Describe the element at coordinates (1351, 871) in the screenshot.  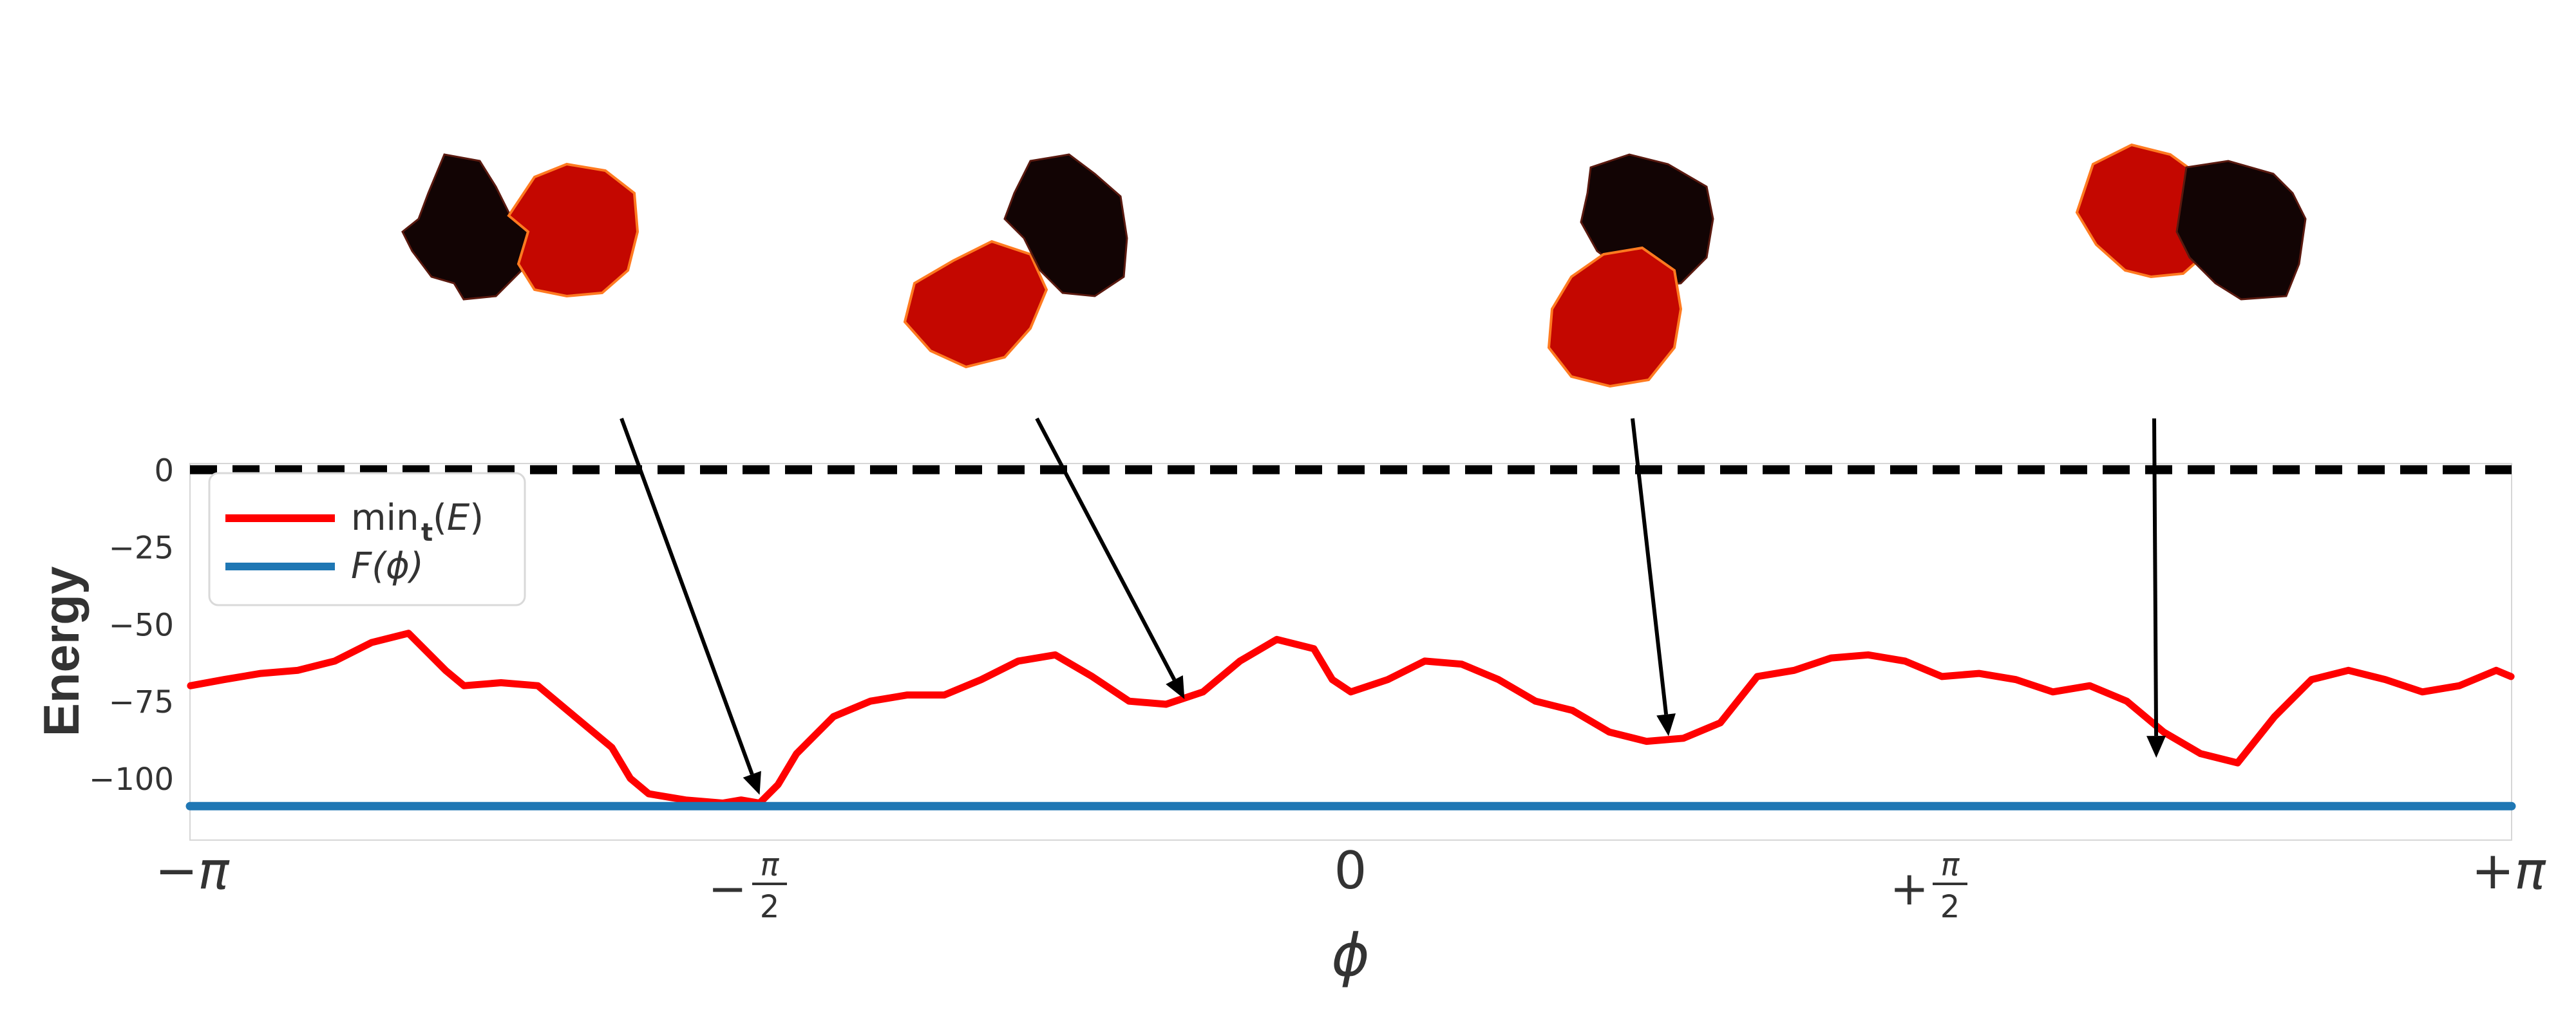
I see `x-tick-label-zero: 0` at that location.